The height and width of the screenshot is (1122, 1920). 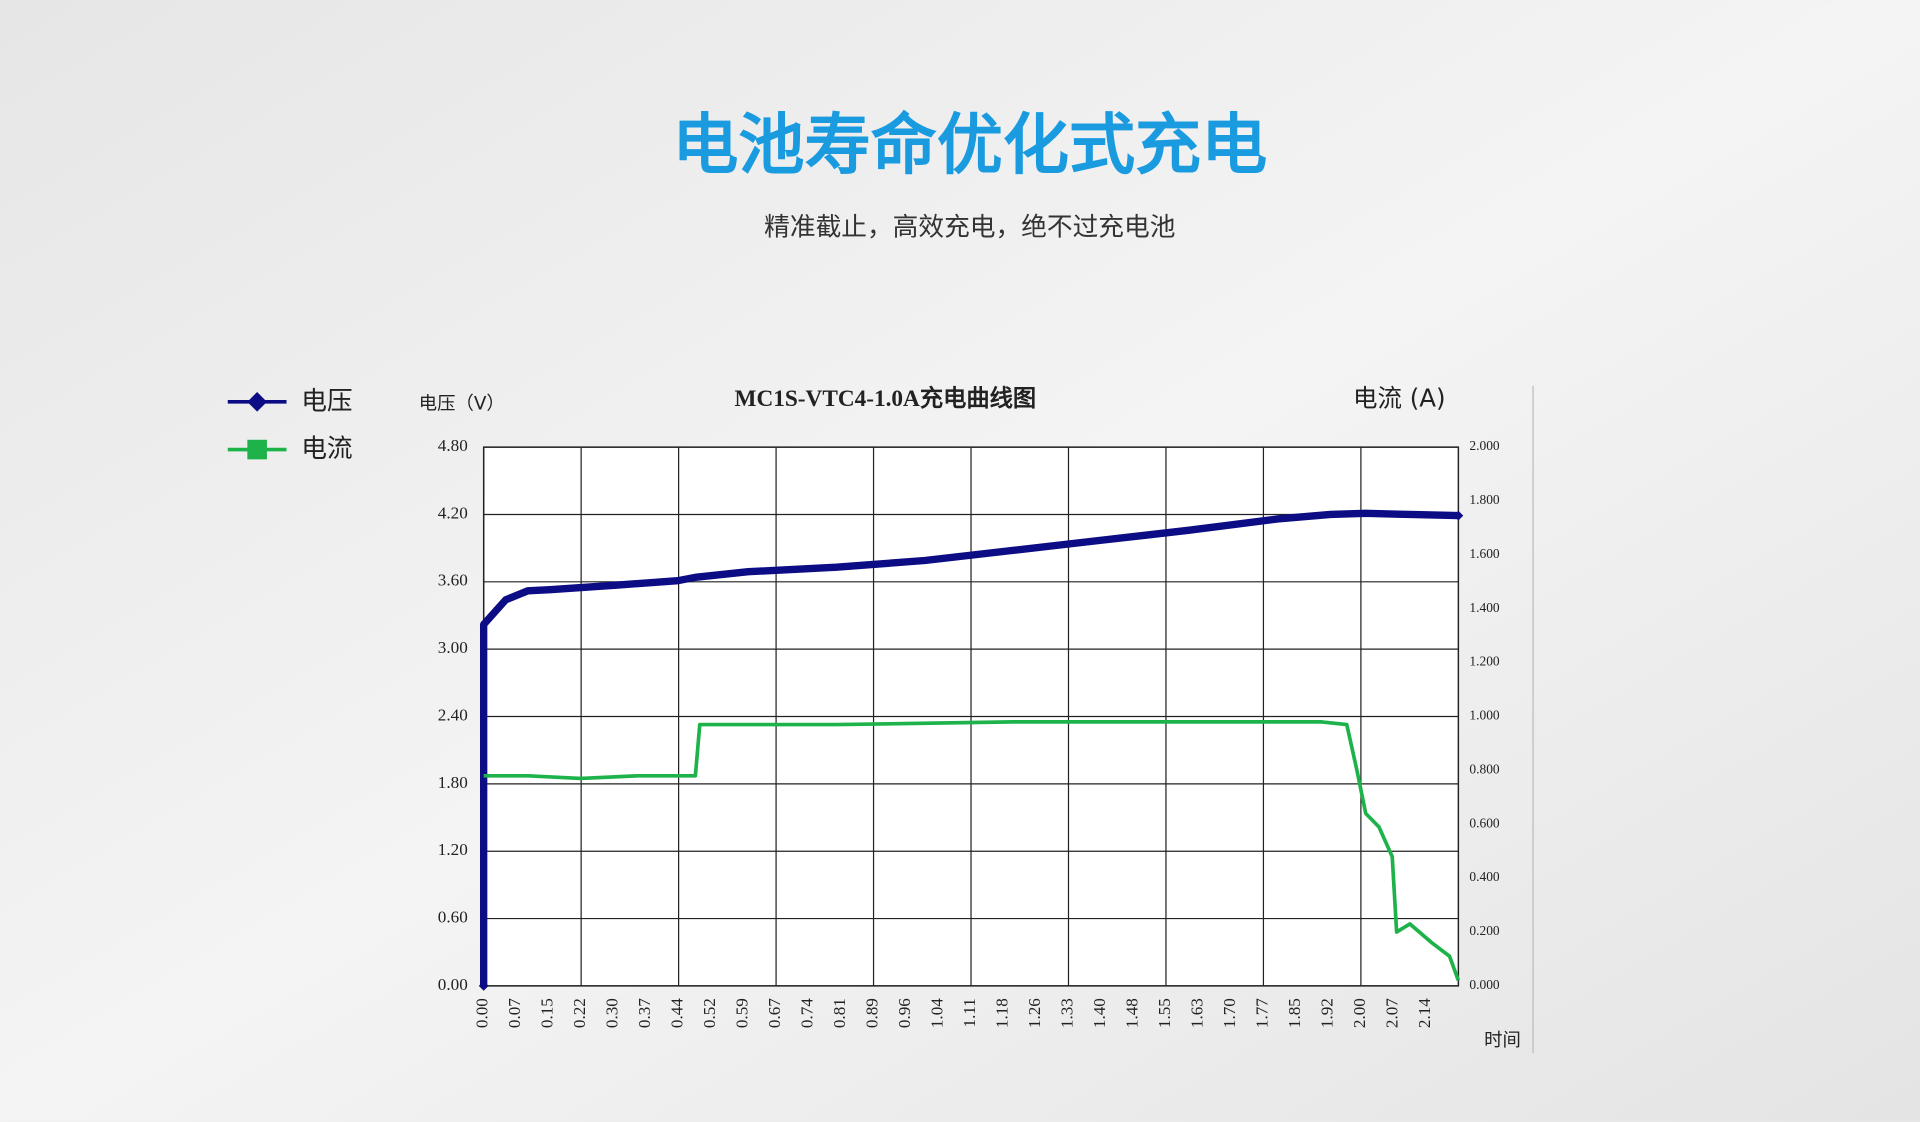 I want to click on x-tick-label: 1.04, so click(x=936, y=1013).